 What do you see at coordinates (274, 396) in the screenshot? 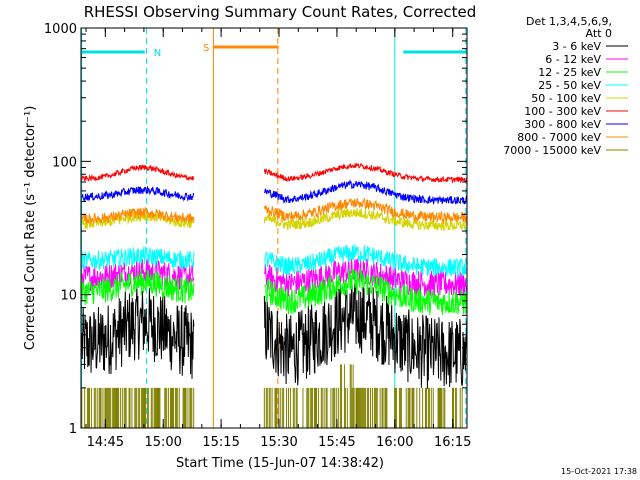
I see `series-7000-15000keV` at bounding box center [274, 396].